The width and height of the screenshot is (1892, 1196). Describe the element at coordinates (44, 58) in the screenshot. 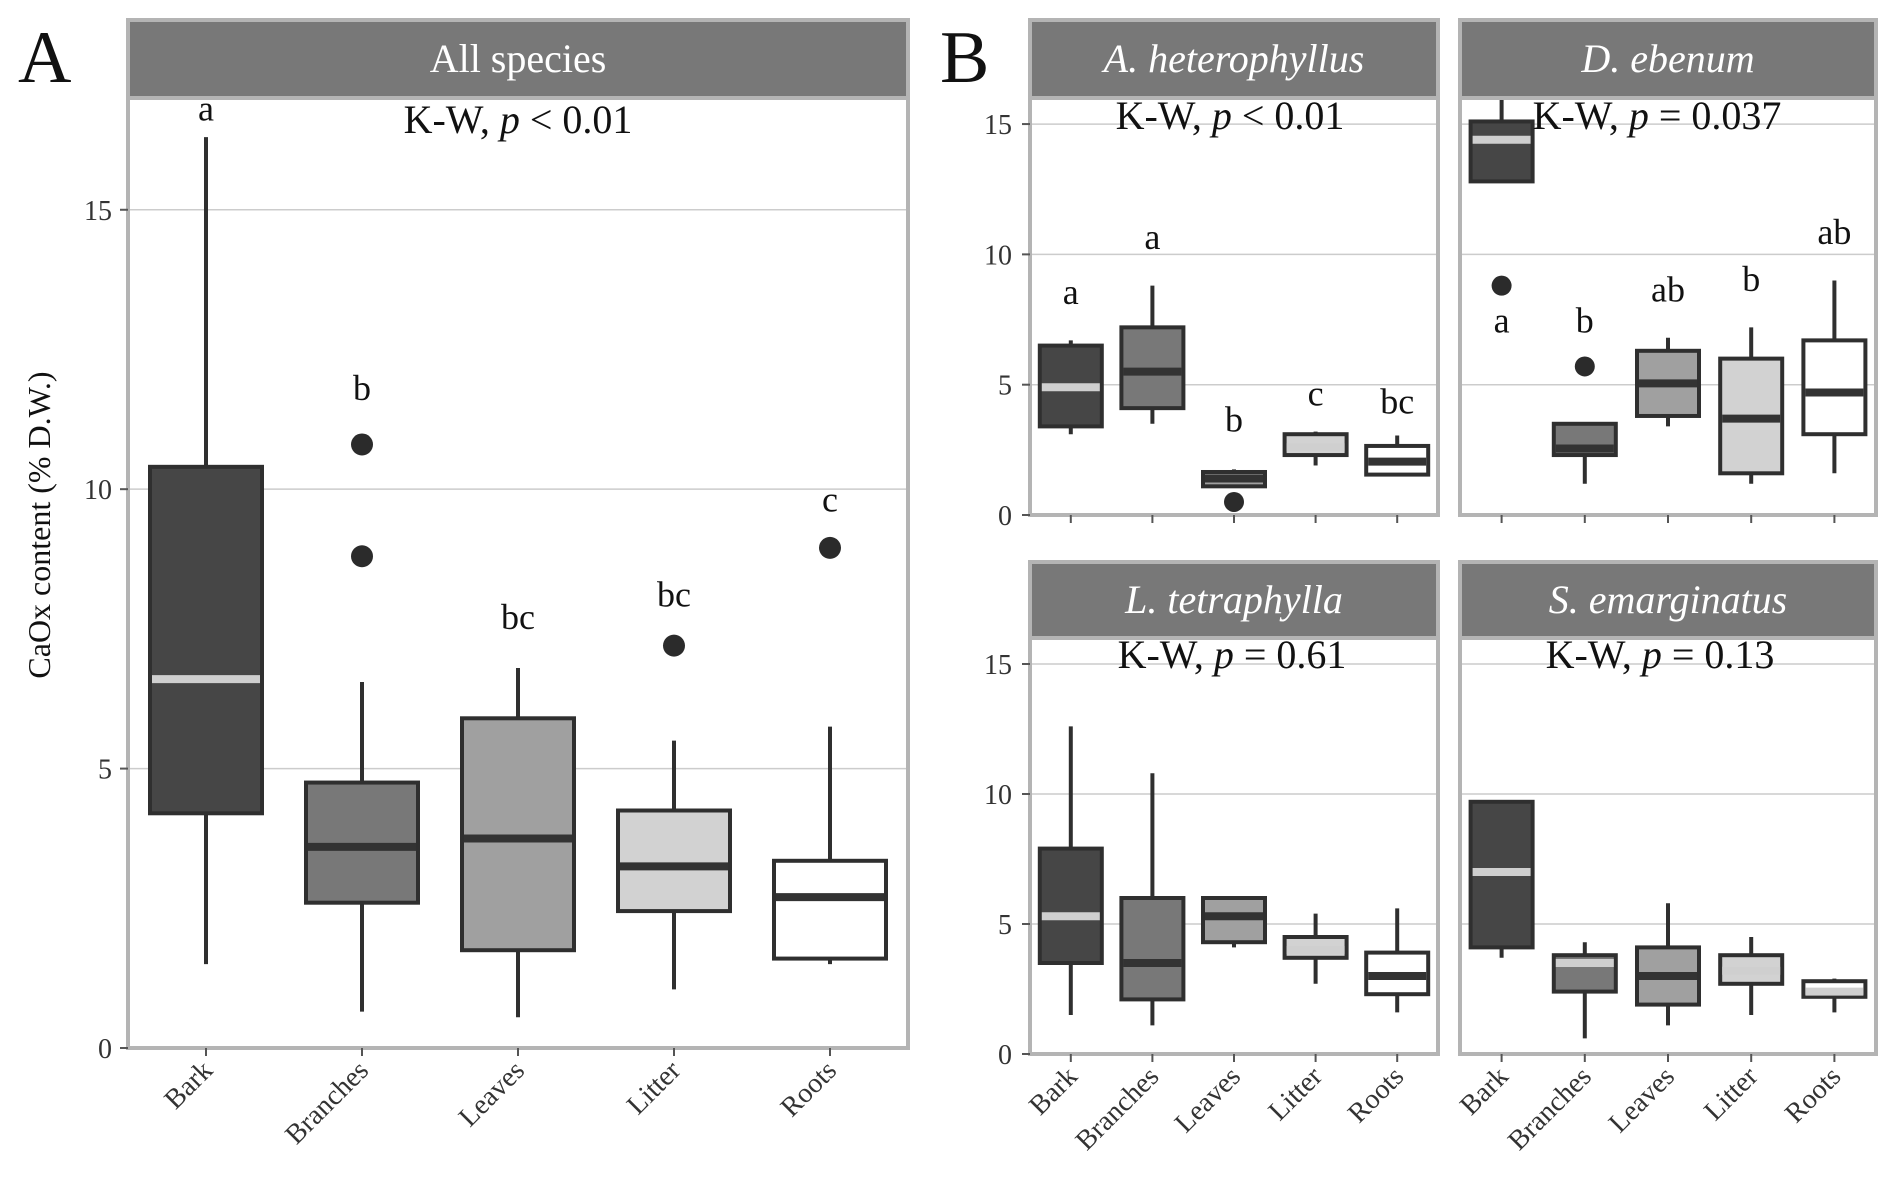

I see `panel-letter-a: A` at that location.